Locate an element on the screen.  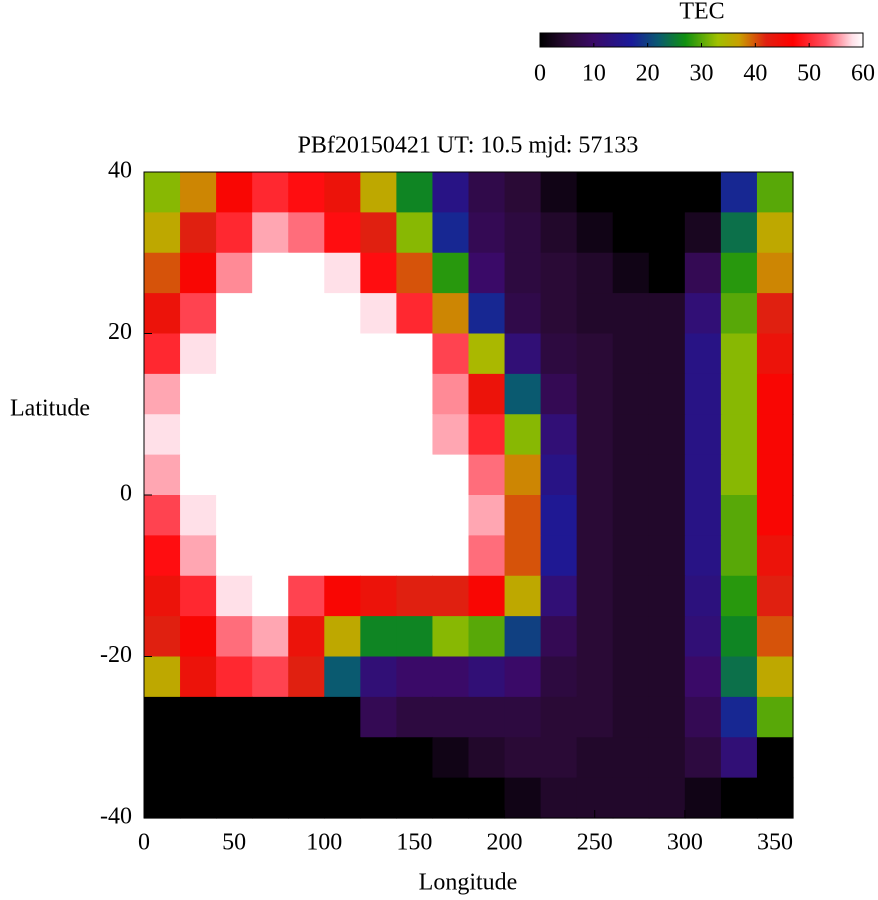
x-tick-label: 350 is located at coordinates (775, 843).